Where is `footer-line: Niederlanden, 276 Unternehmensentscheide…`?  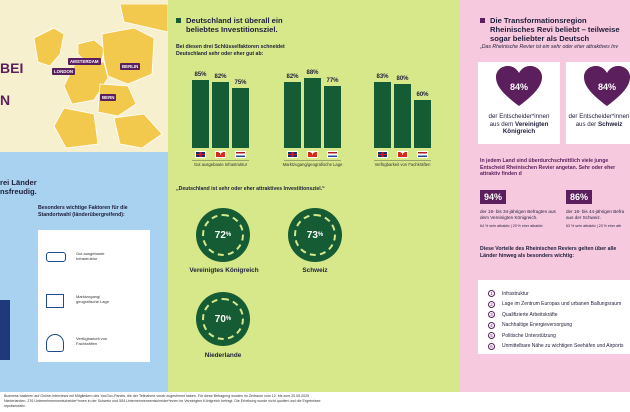
footer-line: Niederlanden, 276 Unternehmensentscheide… is located at coordinates (162, 401).